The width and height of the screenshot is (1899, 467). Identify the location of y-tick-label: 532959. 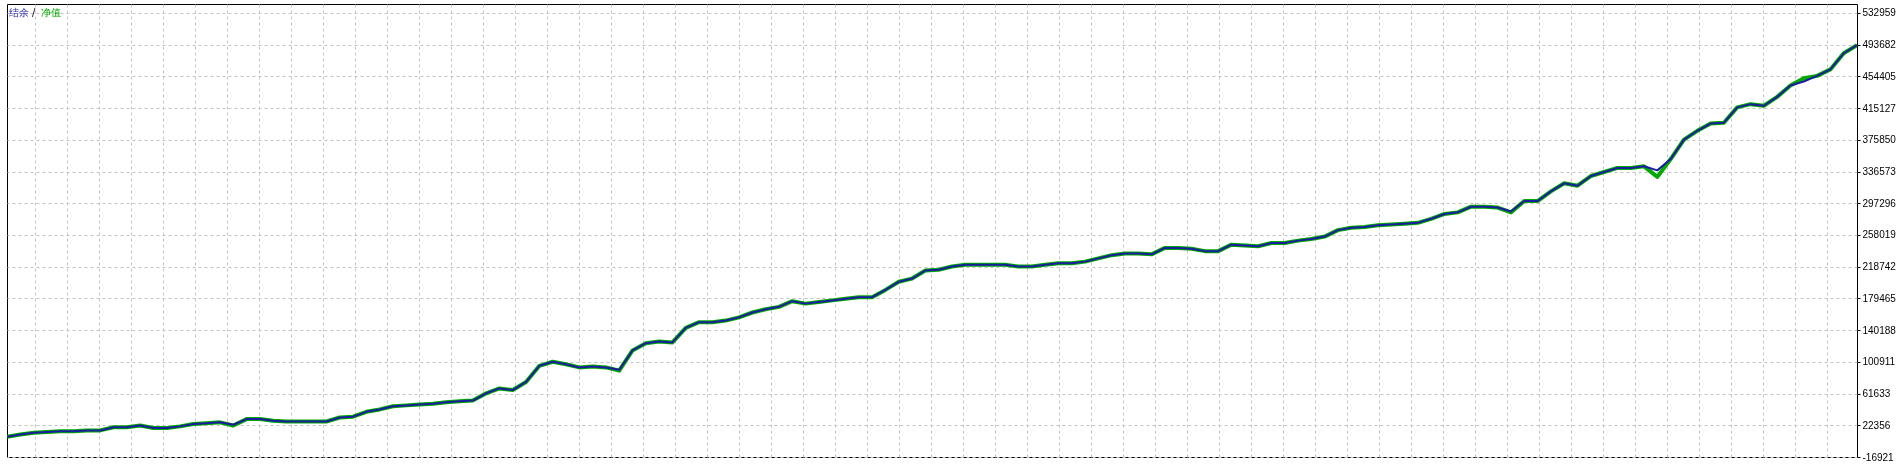
(1879, 13).